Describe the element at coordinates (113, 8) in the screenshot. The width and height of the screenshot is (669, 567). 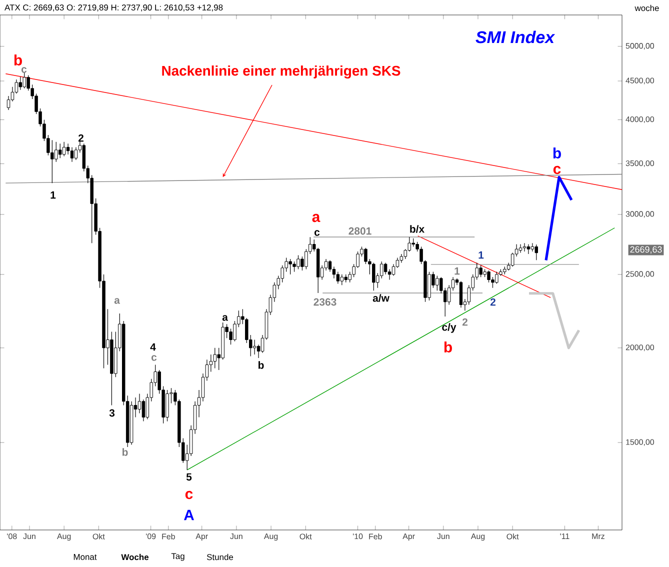
I see `chart-subtitle: ATX C: 2669,63 O: 2719,89 H: 2737,90 L: 2610,53 +12,98` at that location.